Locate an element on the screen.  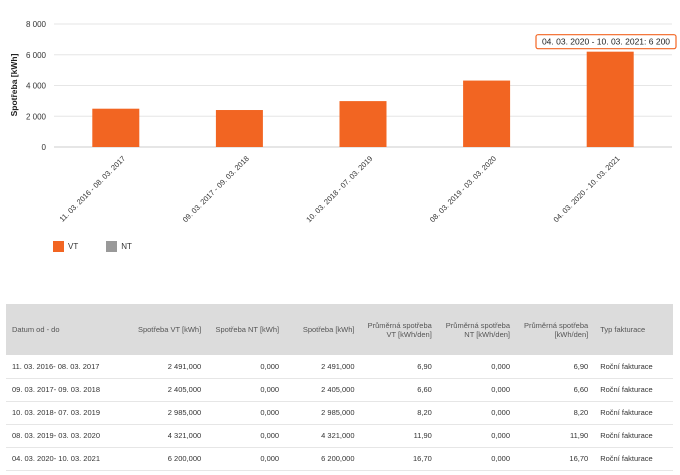
header-consumption-total: Spotřeba [kWh] is located at coordinates (328, 329).